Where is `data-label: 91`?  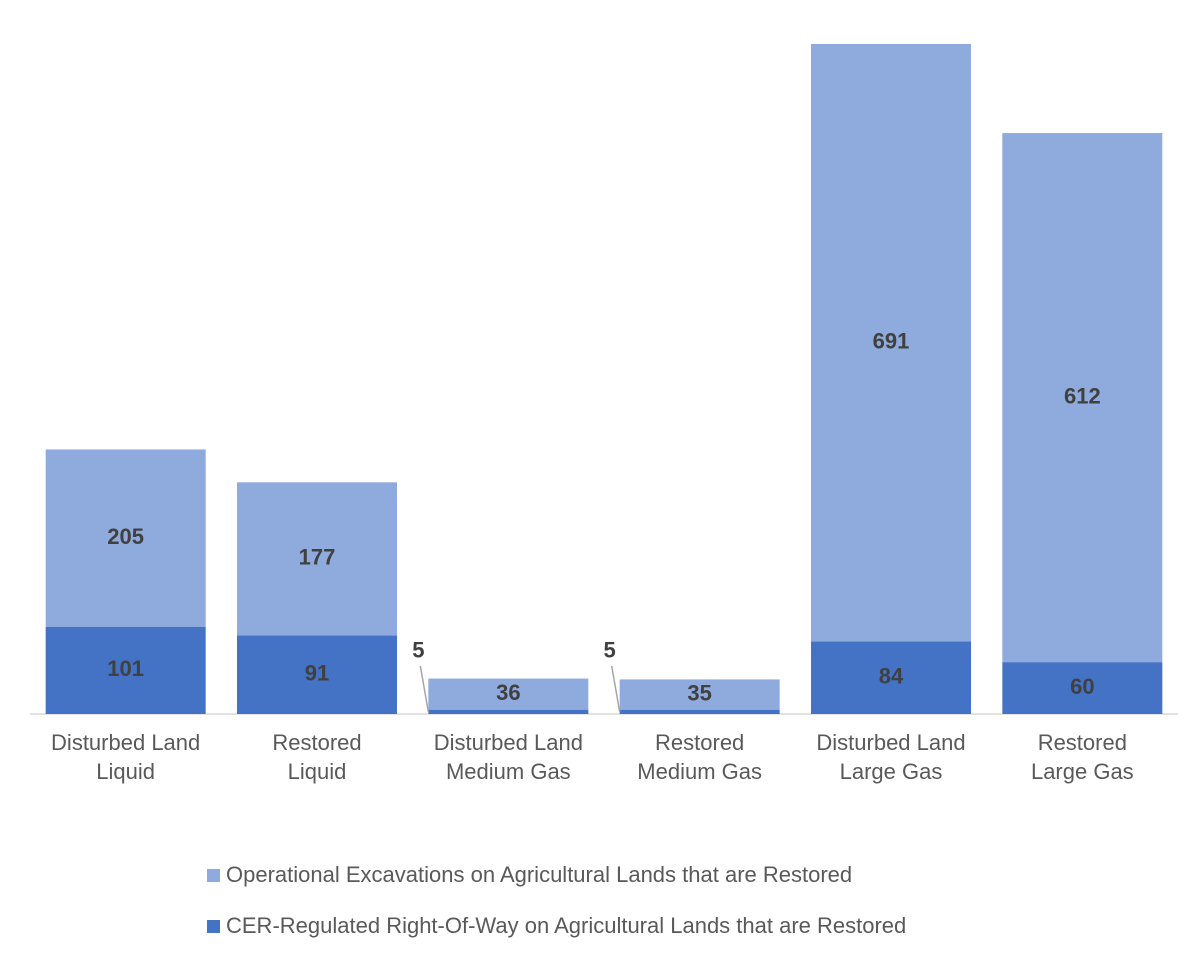
data-label: 91 is located at coordinates (317, 672).